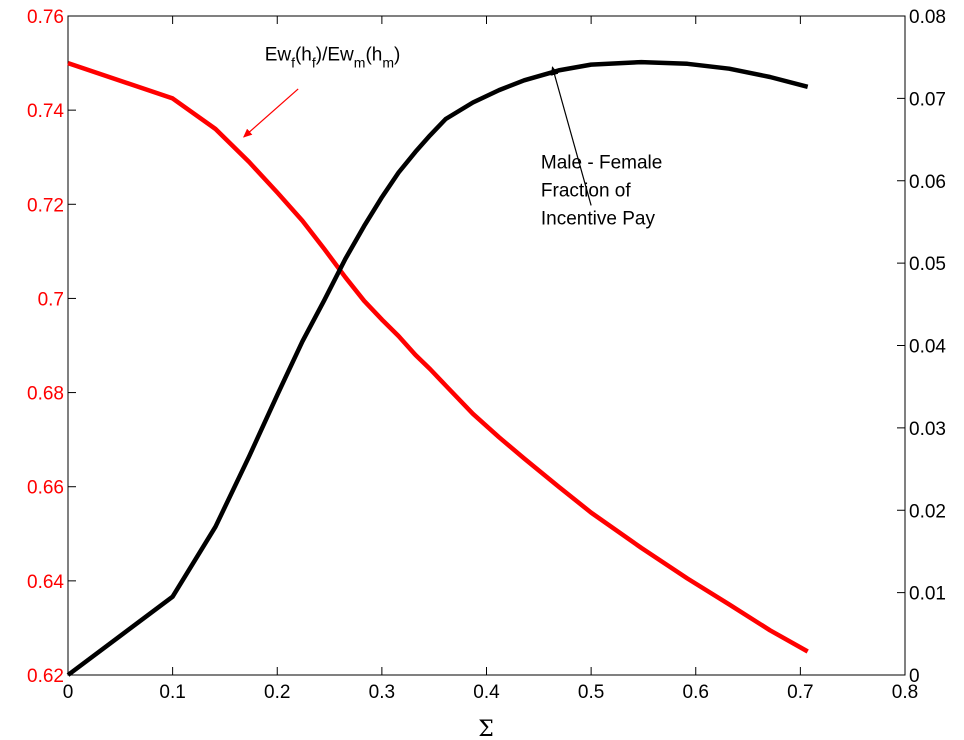  Describe the element at coordinates (598, 218) in the screenshot. I see `gap-label-line: Incentive Pay` at that location.